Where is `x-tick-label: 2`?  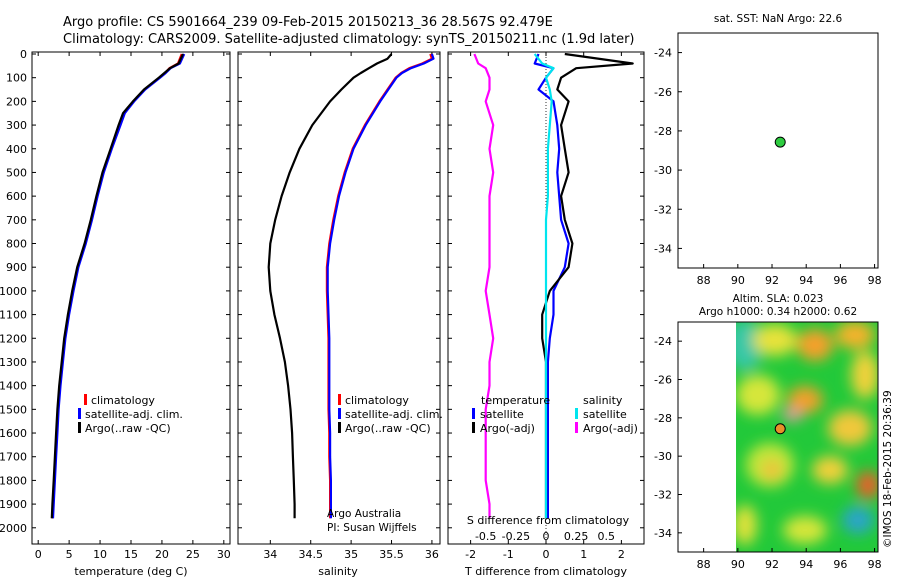
x-tick-label: 2 is located at coordinates (621, 554).